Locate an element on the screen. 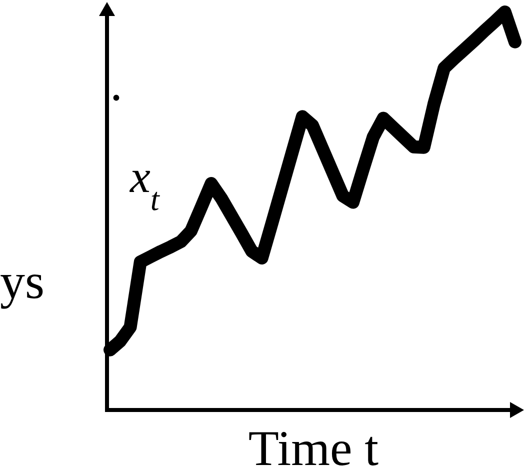 The width and height of the screenshot is (528, 473). x-axis-title: Time t is located at coordinates (313, 446).